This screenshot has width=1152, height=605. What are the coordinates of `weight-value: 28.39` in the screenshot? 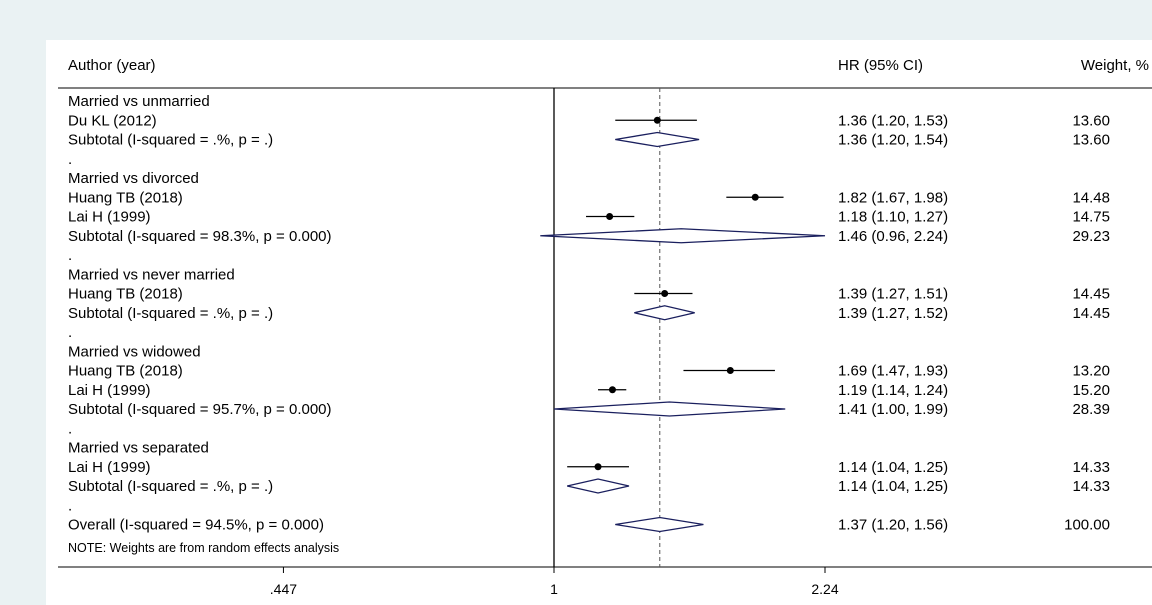 It's located at (1091, 409).